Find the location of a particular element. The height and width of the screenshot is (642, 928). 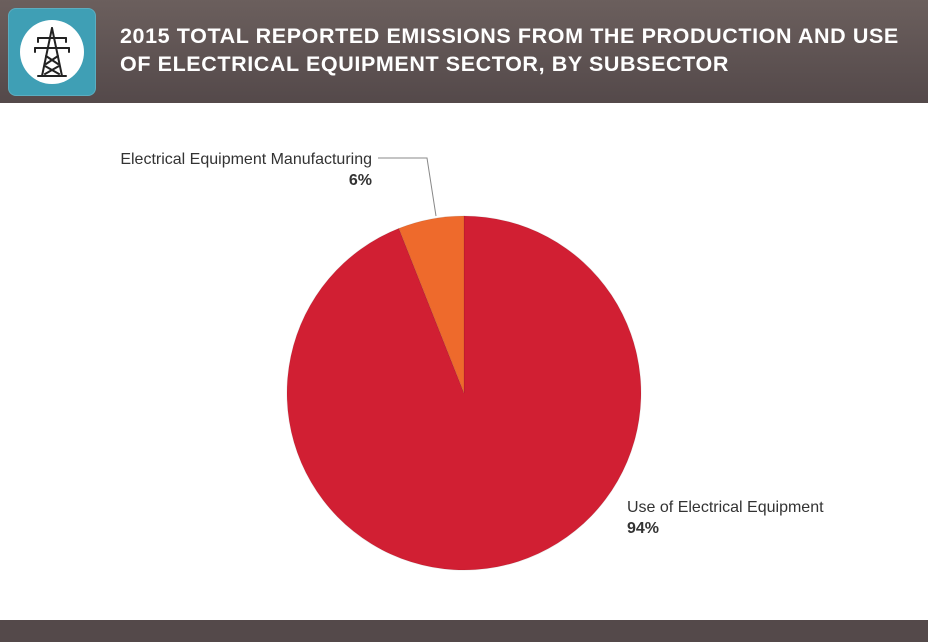

leader-line is located at coordinates (407, 187).